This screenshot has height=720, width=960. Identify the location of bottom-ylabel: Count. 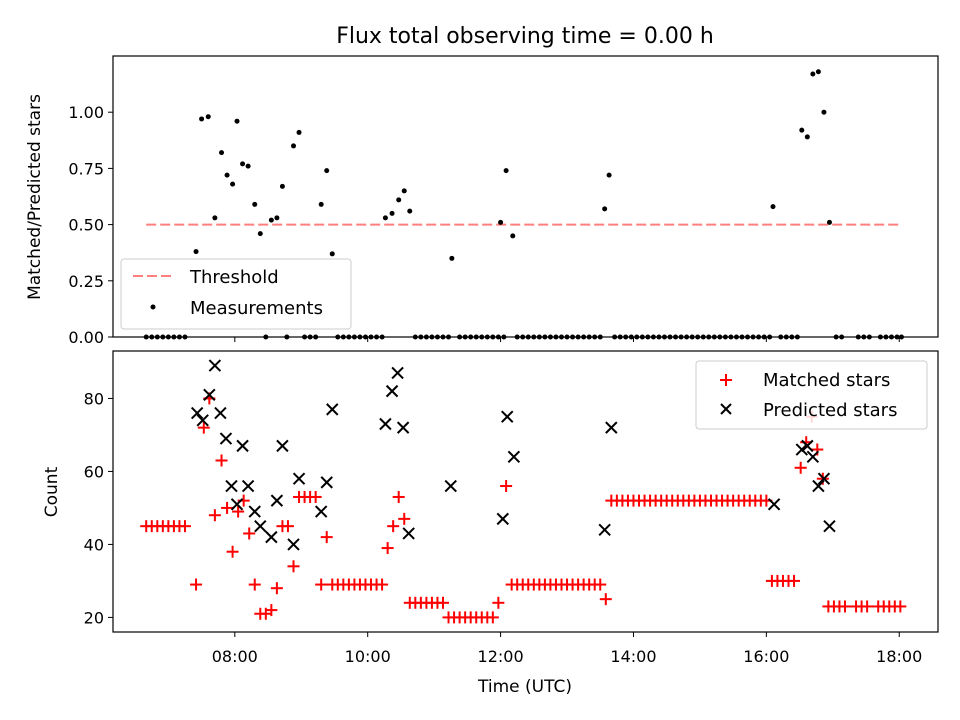
(52, 491).